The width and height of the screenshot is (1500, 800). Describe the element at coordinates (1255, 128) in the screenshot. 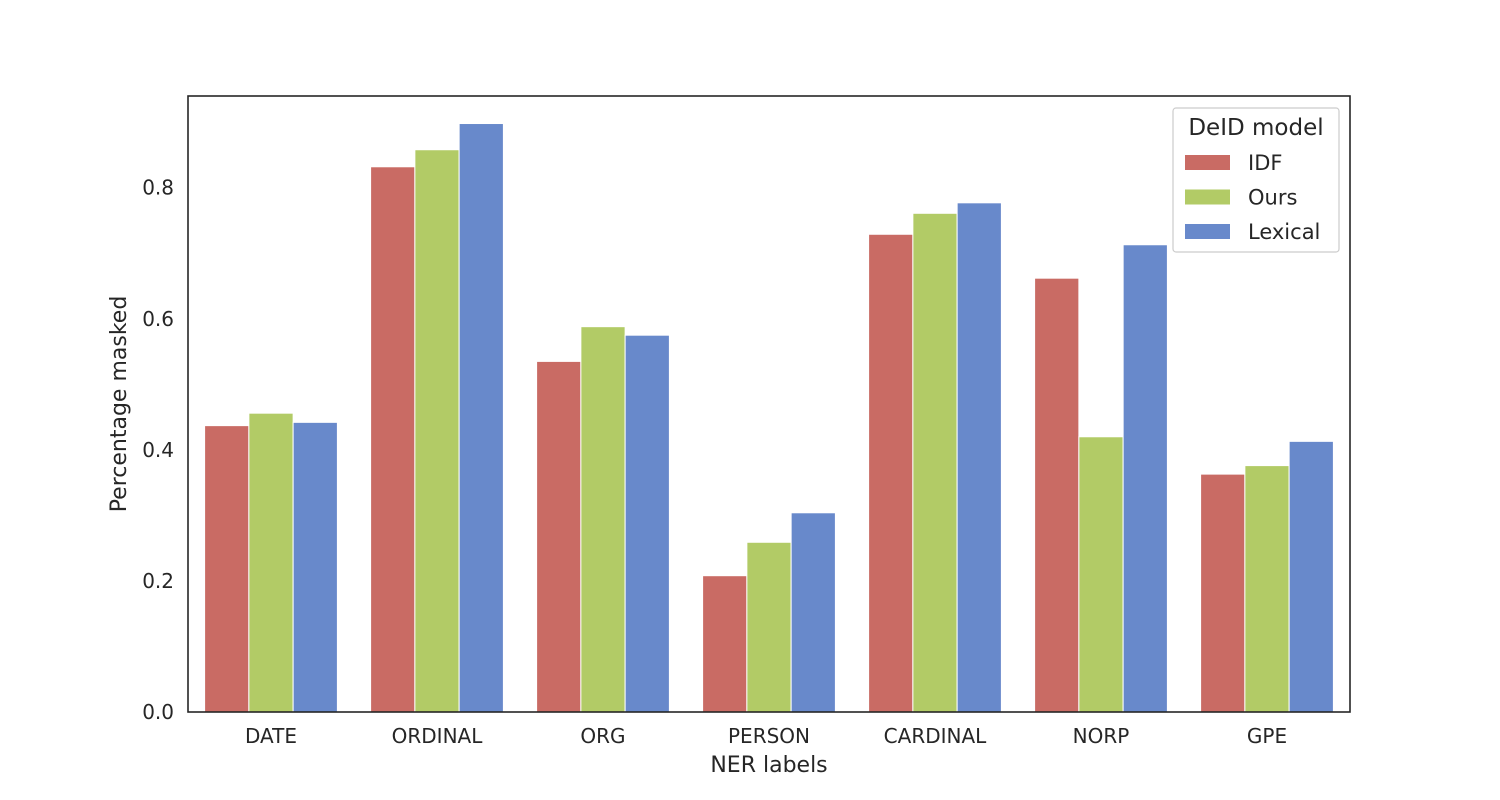

I see `legend-title: DeID model` at that location.